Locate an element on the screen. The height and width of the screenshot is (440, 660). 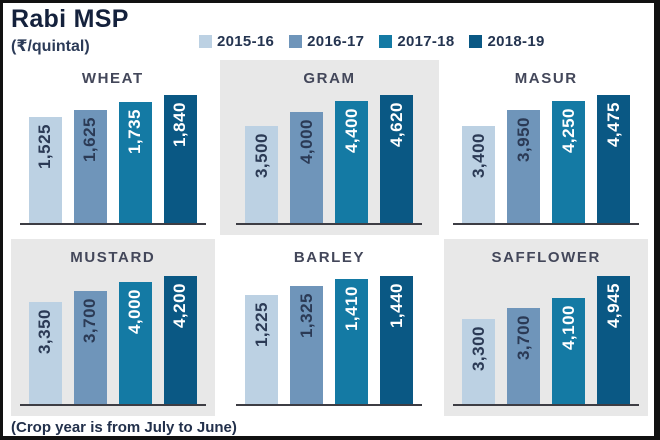
crop-panel-gram: GRAM 3,500 4,000 4,400 4,620 is located at coordinates (329, 147).